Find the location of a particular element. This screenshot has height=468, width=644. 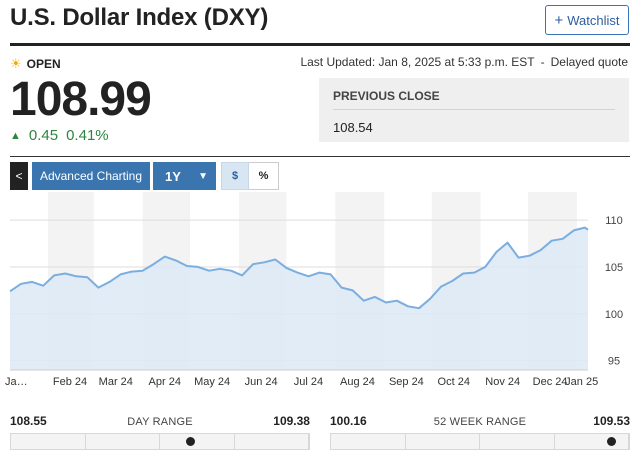

x-tick-label: Apr 24 is located at coordinates (165, 382).